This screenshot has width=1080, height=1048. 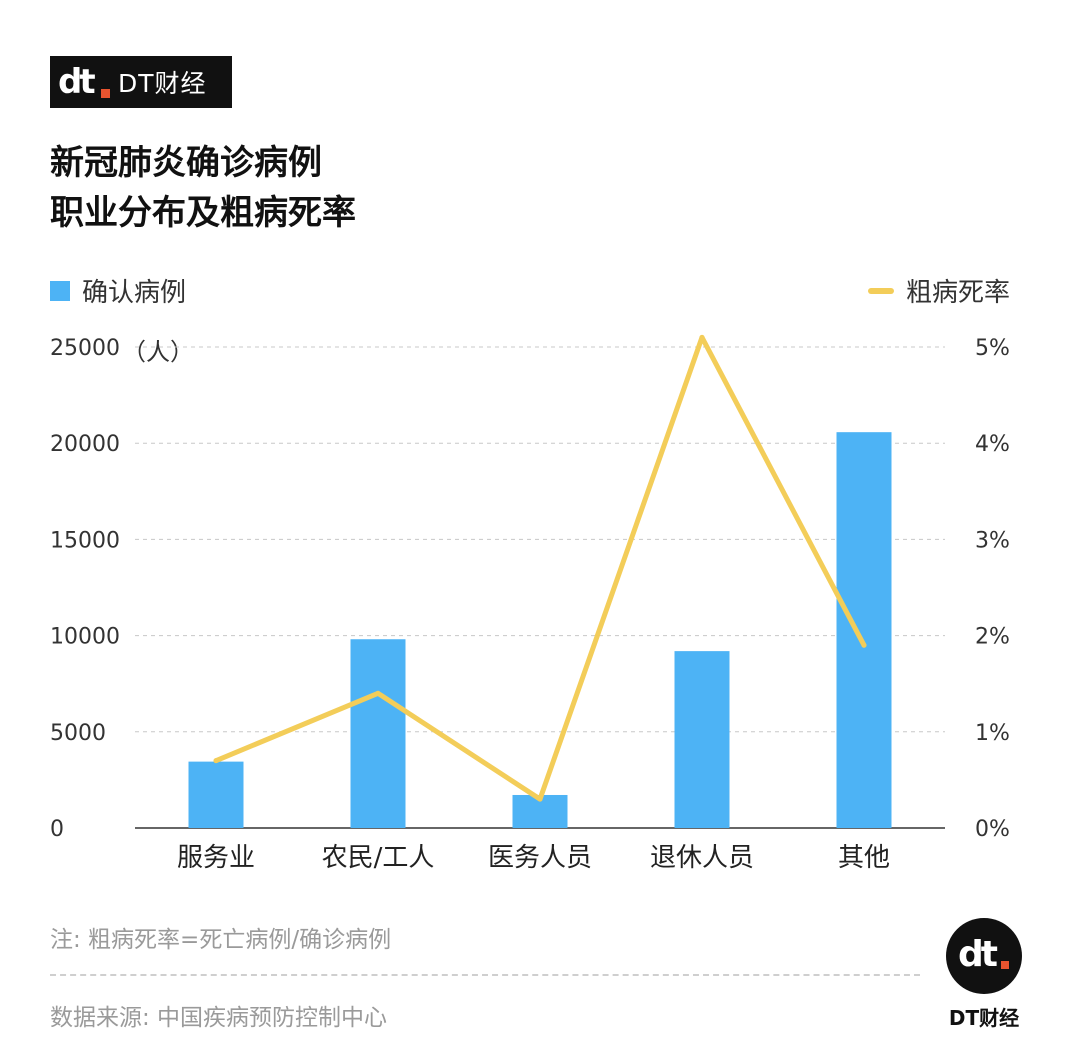 I want to click on category-label: 医务人员, so click(x=540, y=858).